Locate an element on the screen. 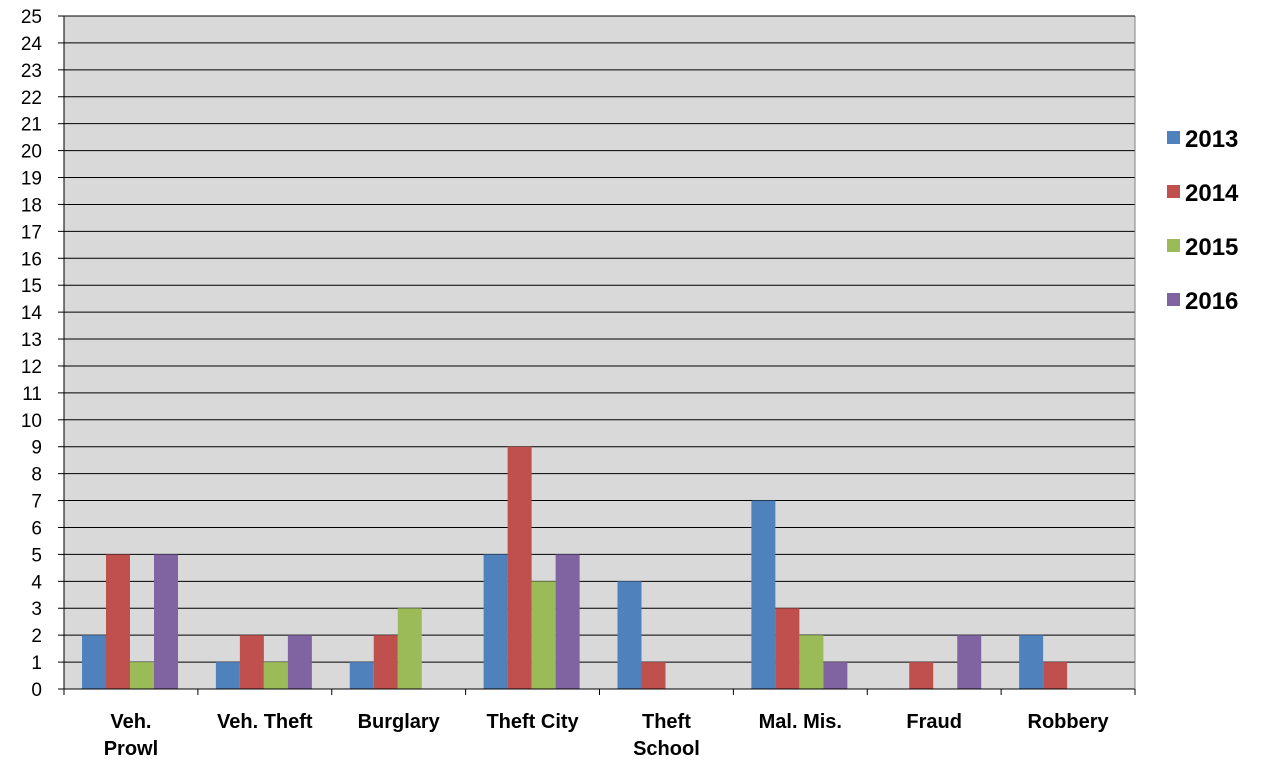 The width and height of the screenshot is (1271, 770). legend-swatch-2013 is located at coordinates (1173, 137).